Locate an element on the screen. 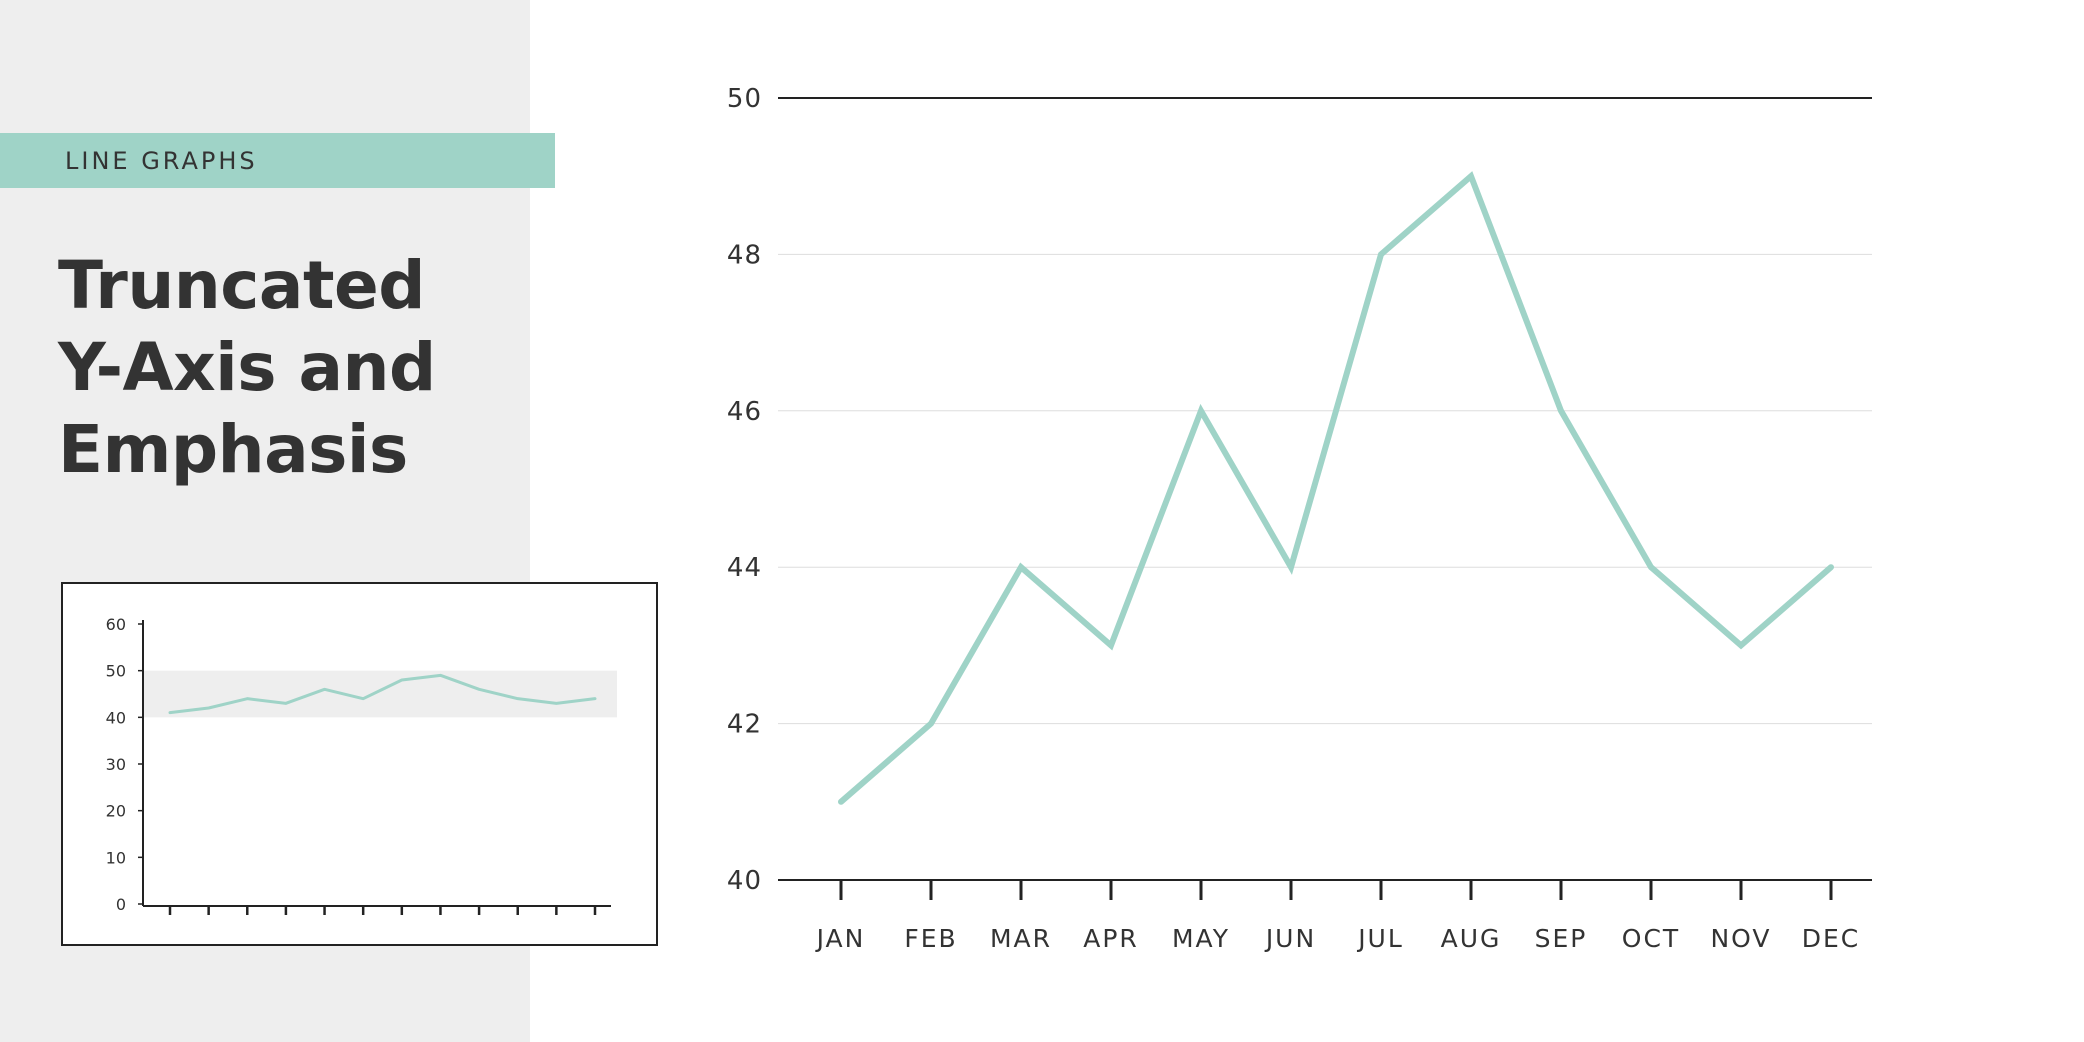  category-tag-label: LINE GRAPHS is located at coordinates (161, 160).